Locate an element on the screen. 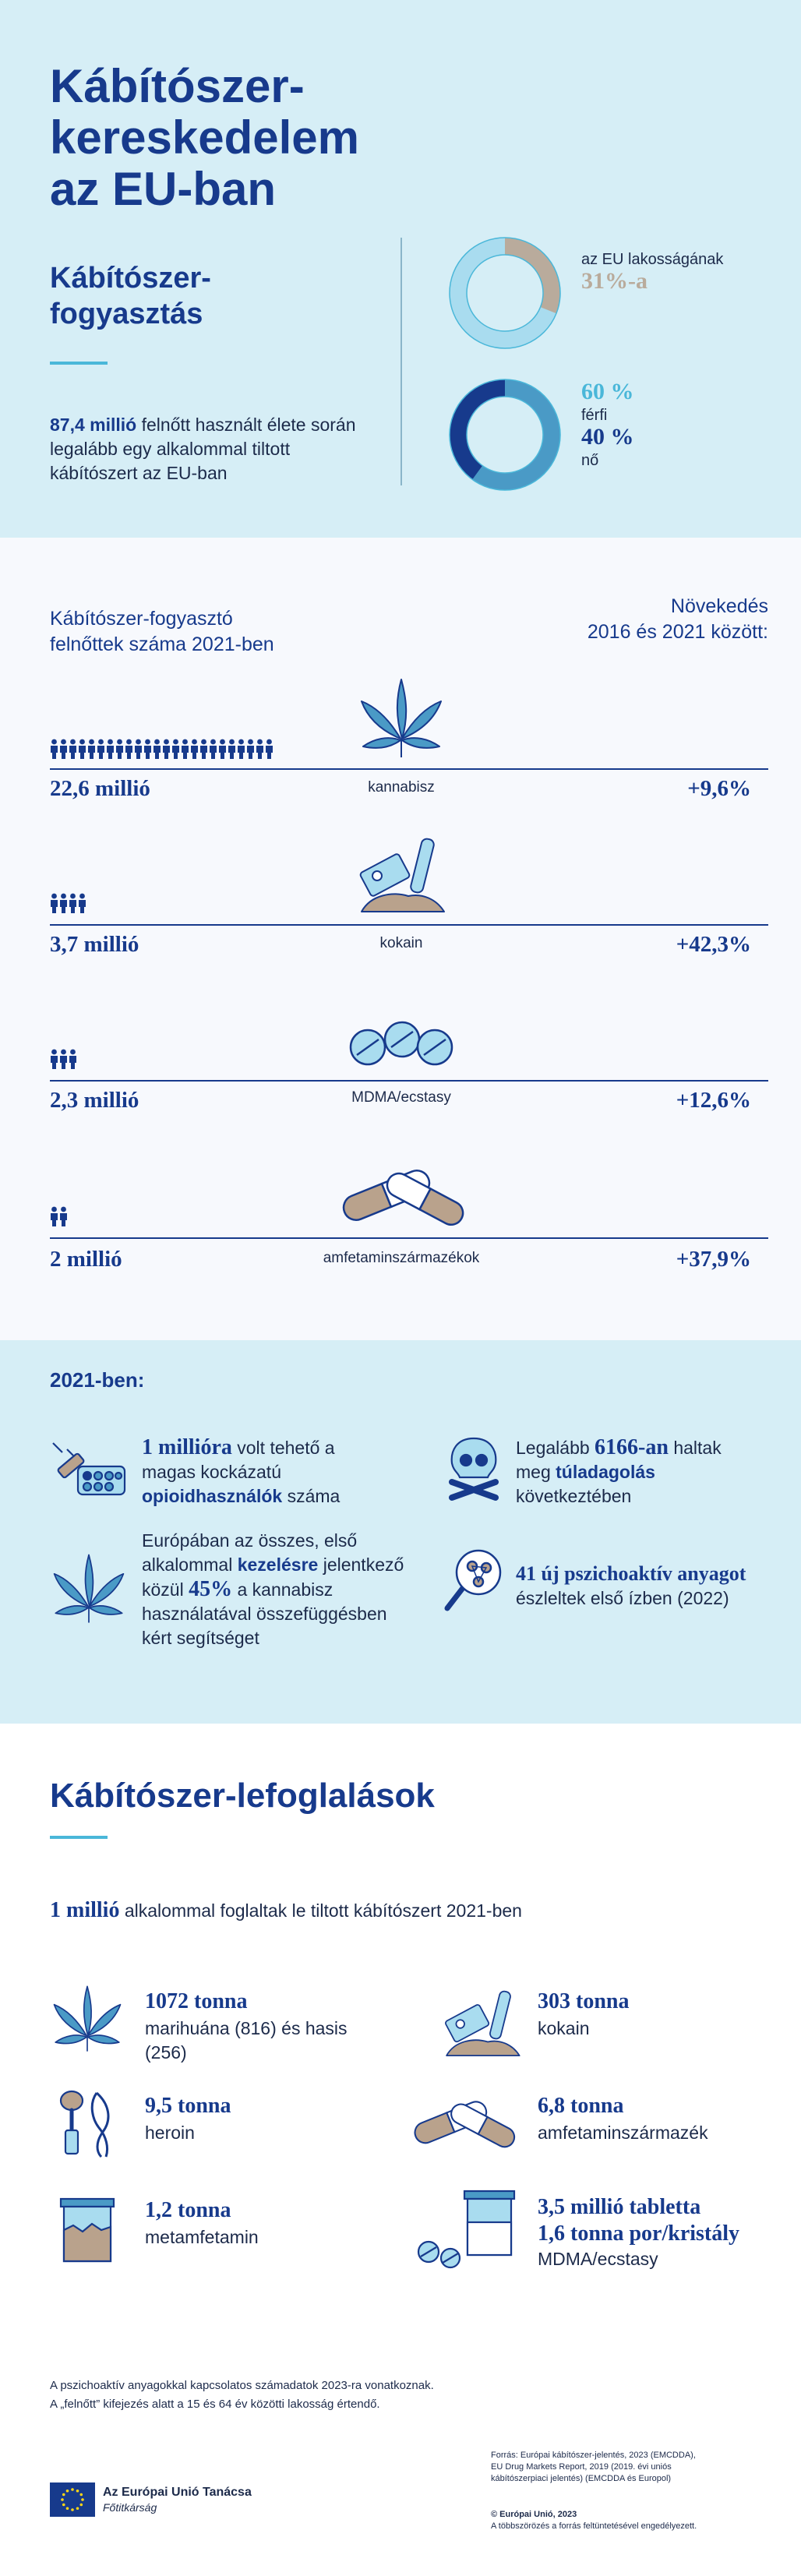  treatment-value: 45% is located at coordinates (211, 1589).